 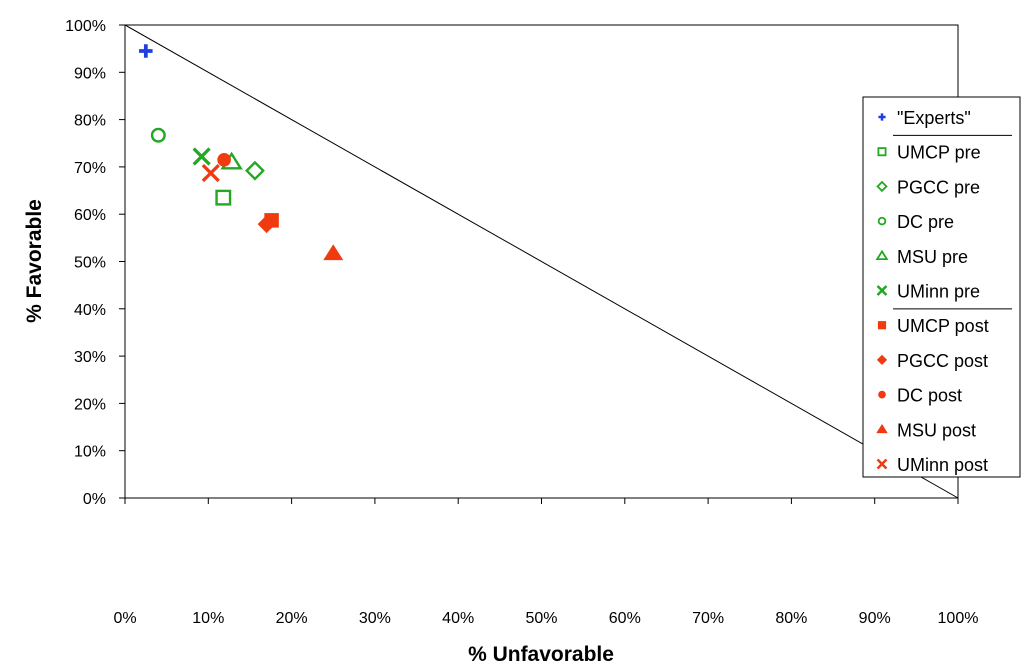 What do you see at coordinates (541, 618) in the screenshot?
I see `x-tick-label: 50%` at bounding box center [541, 618].